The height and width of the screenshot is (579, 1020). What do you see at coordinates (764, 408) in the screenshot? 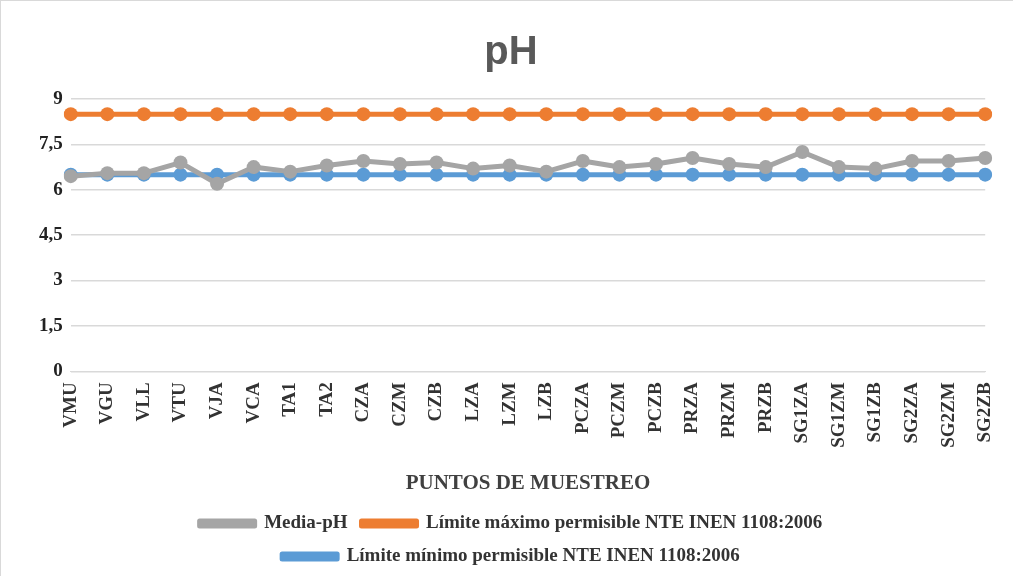
I see `x-tick-label: PRZB` at bounding box center [764, 408].